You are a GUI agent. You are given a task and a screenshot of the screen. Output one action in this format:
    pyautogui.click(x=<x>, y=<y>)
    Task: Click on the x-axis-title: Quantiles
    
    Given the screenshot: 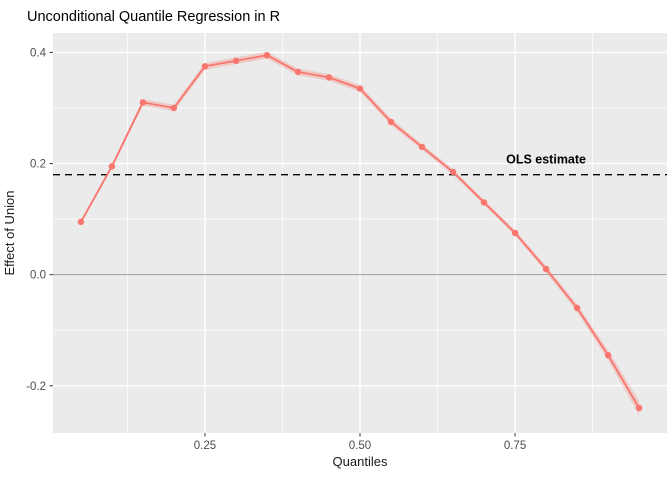 What is the action you would take?
    pyautogui.click(x=360, y=461)
    